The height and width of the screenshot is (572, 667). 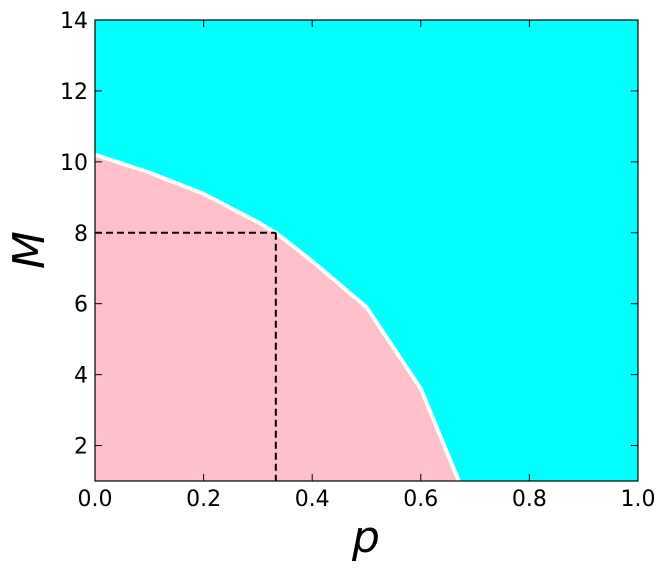 I want to click on y-tick-label: 2, so click(x=81, y=447).